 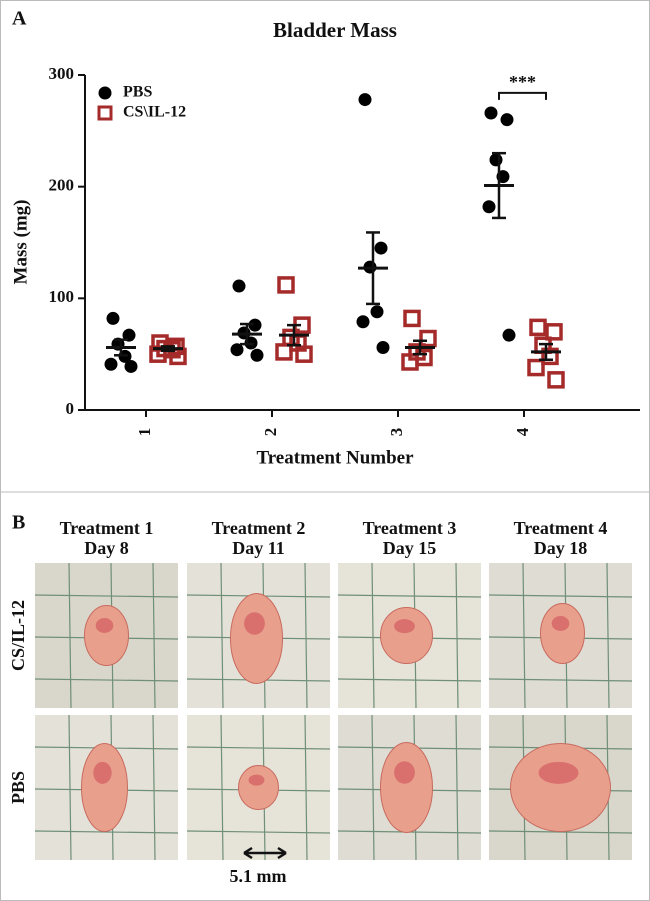 I want to click on x-tick-label: 3, so click(x=396, y=432).